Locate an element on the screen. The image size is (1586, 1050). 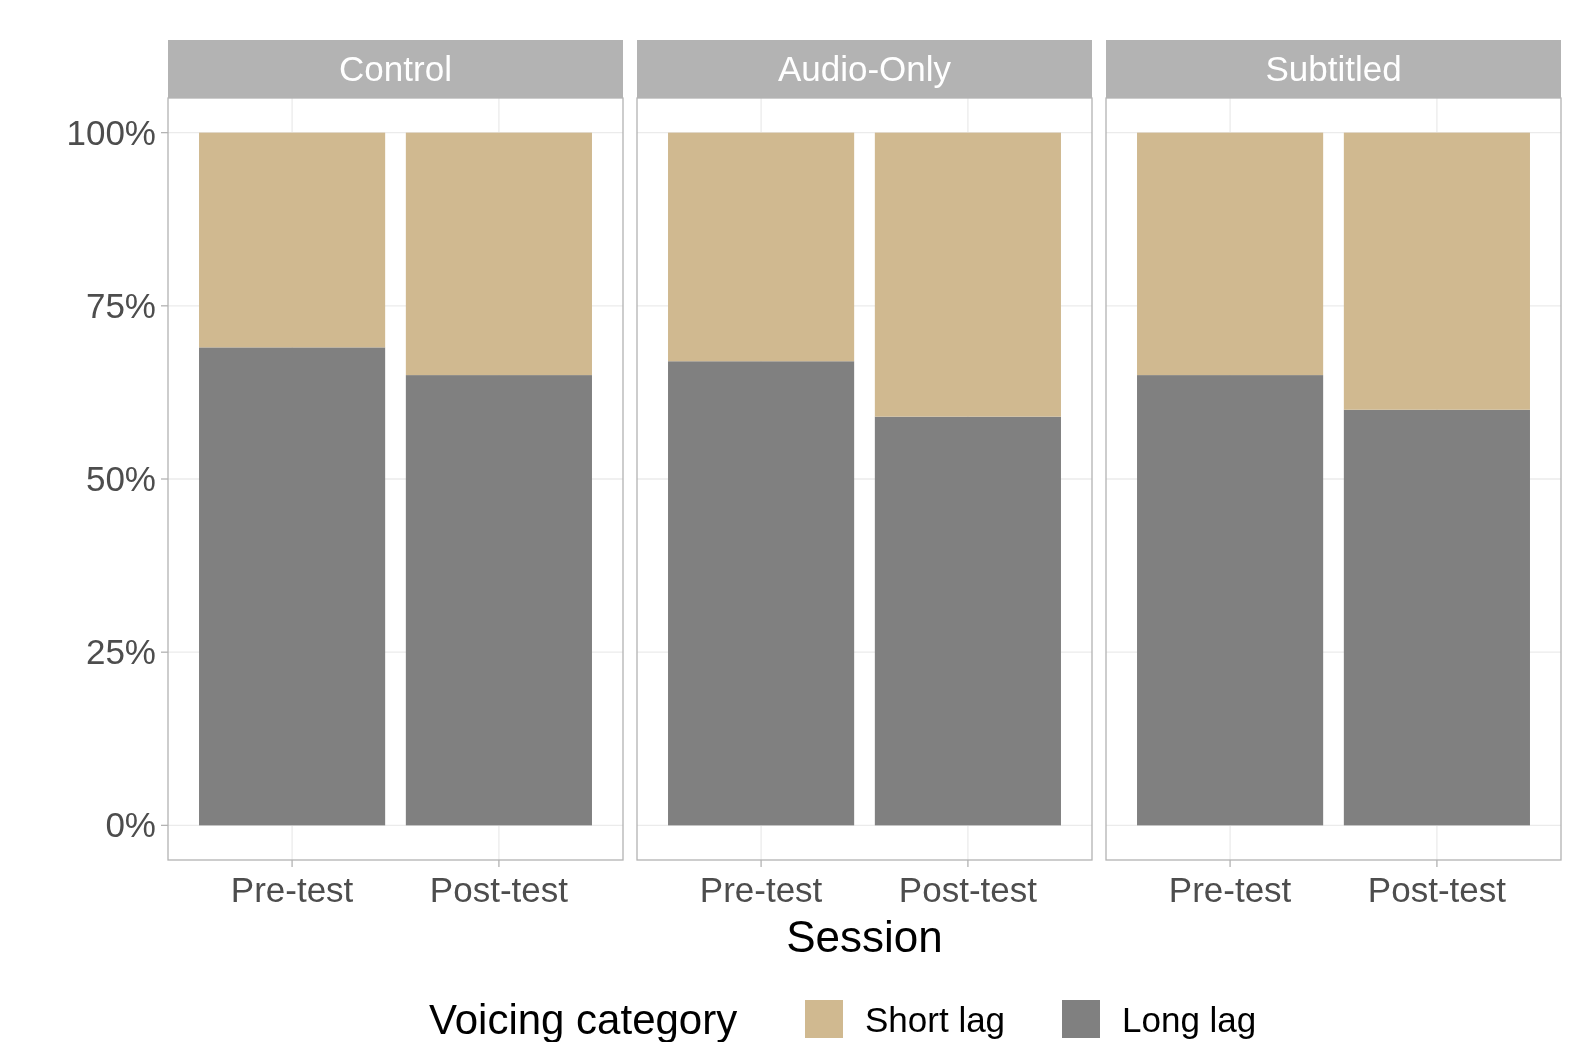
y-tick-label: 75% is located at coordinates (120, 305).